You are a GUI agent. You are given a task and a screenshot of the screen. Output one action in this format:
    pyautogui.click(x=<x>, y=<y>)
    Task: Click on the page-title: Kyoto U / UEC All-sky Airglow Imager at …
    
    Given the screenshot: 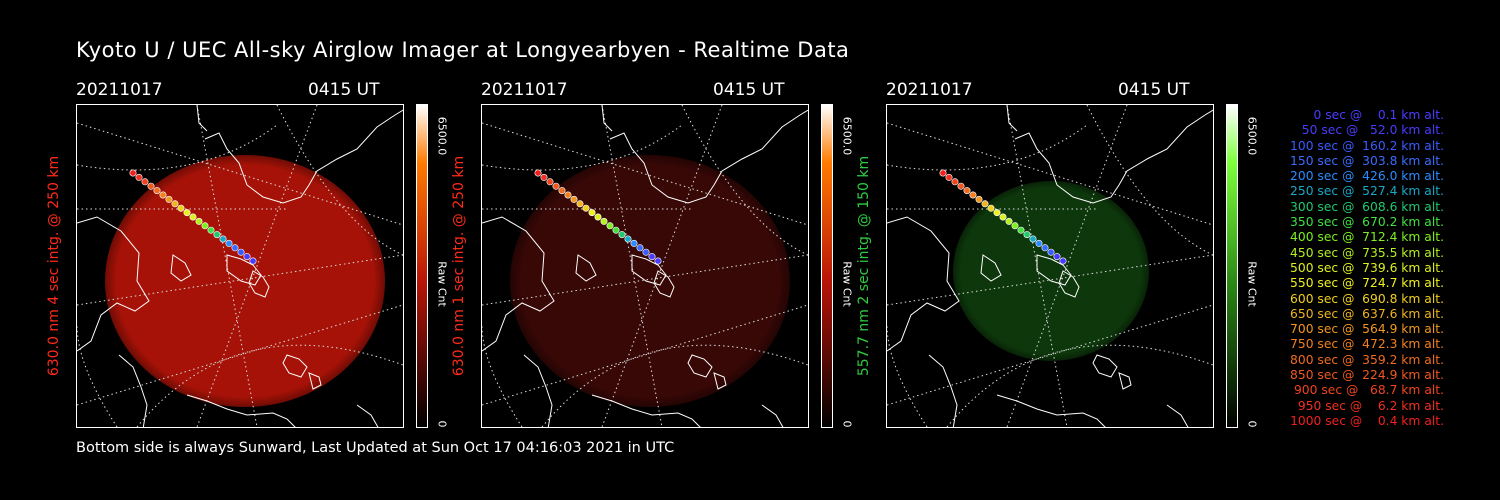 What is the action you would take?
    pyautogui.click(x=463, y=50)
    